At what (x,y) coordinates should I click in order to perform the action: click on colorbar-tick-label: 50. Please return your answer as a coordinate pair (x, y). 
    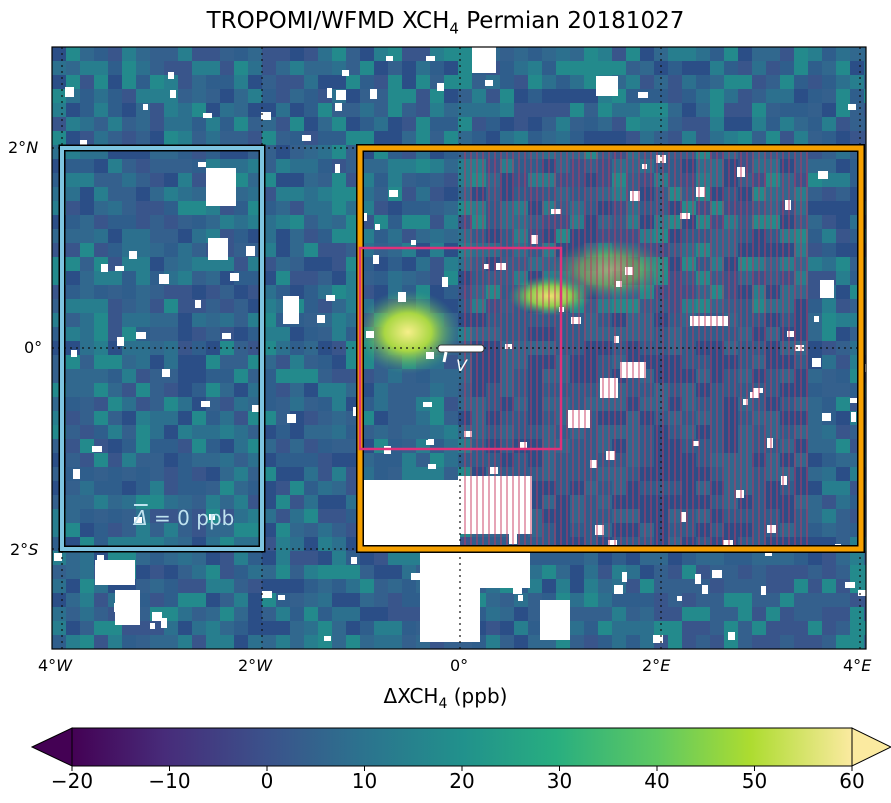
    Looking at the image, I should click on (754, 781).